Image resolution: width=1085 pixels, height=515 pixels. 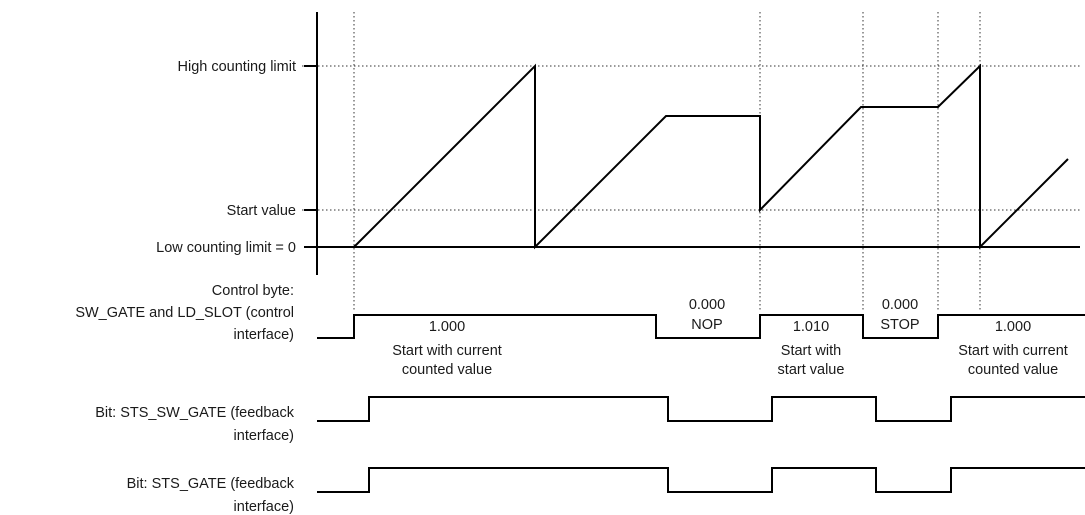 I want to click on control-byte-label-2: SW_GATE and LD_SLOT (control, so click(x=184, y=313).